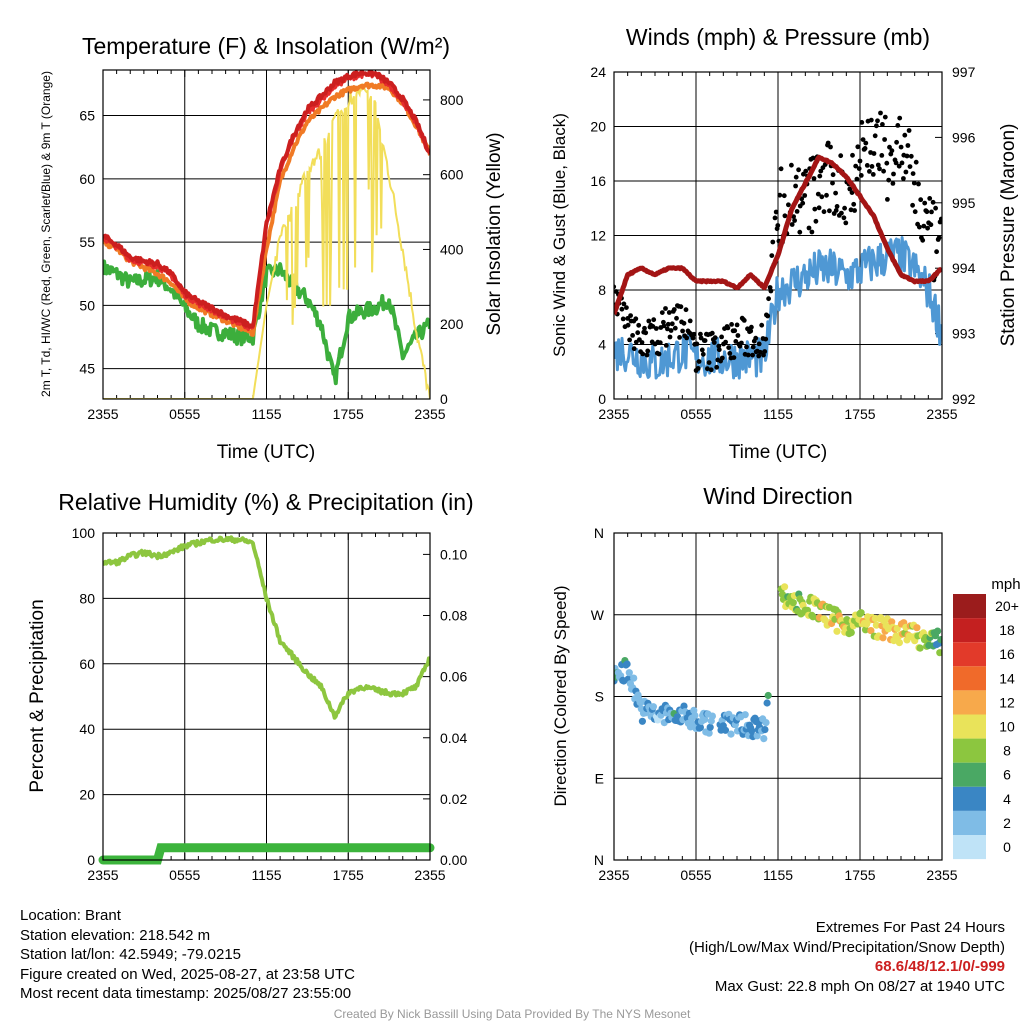 Image resolution: width=1024 pixels, height=1024 pixels. I want to click on y-tick-label: N, so click(599, 860).